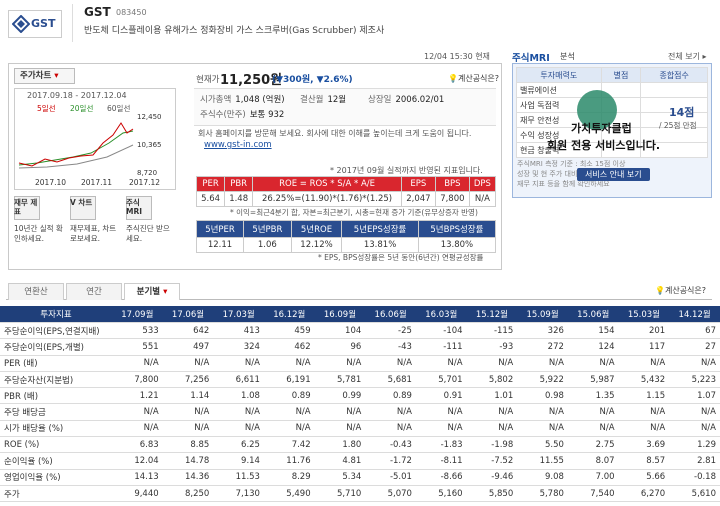 The width and height of the screenshot is (720, 506). I want to click on tab-caret: ▾, so click(165, 292).